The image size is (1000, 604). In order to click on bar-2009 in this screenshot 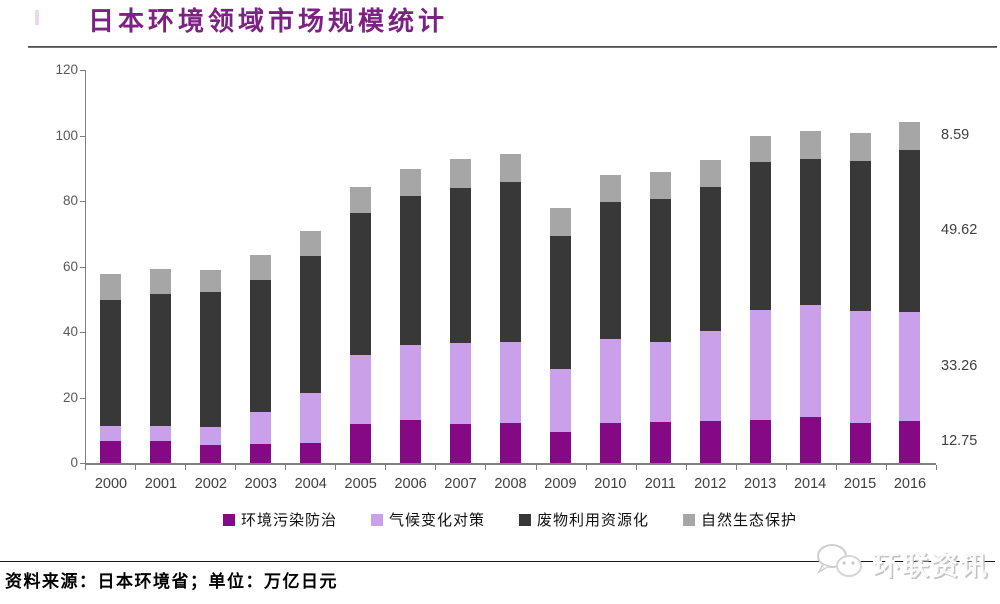, I will do `click(560, 335)`.